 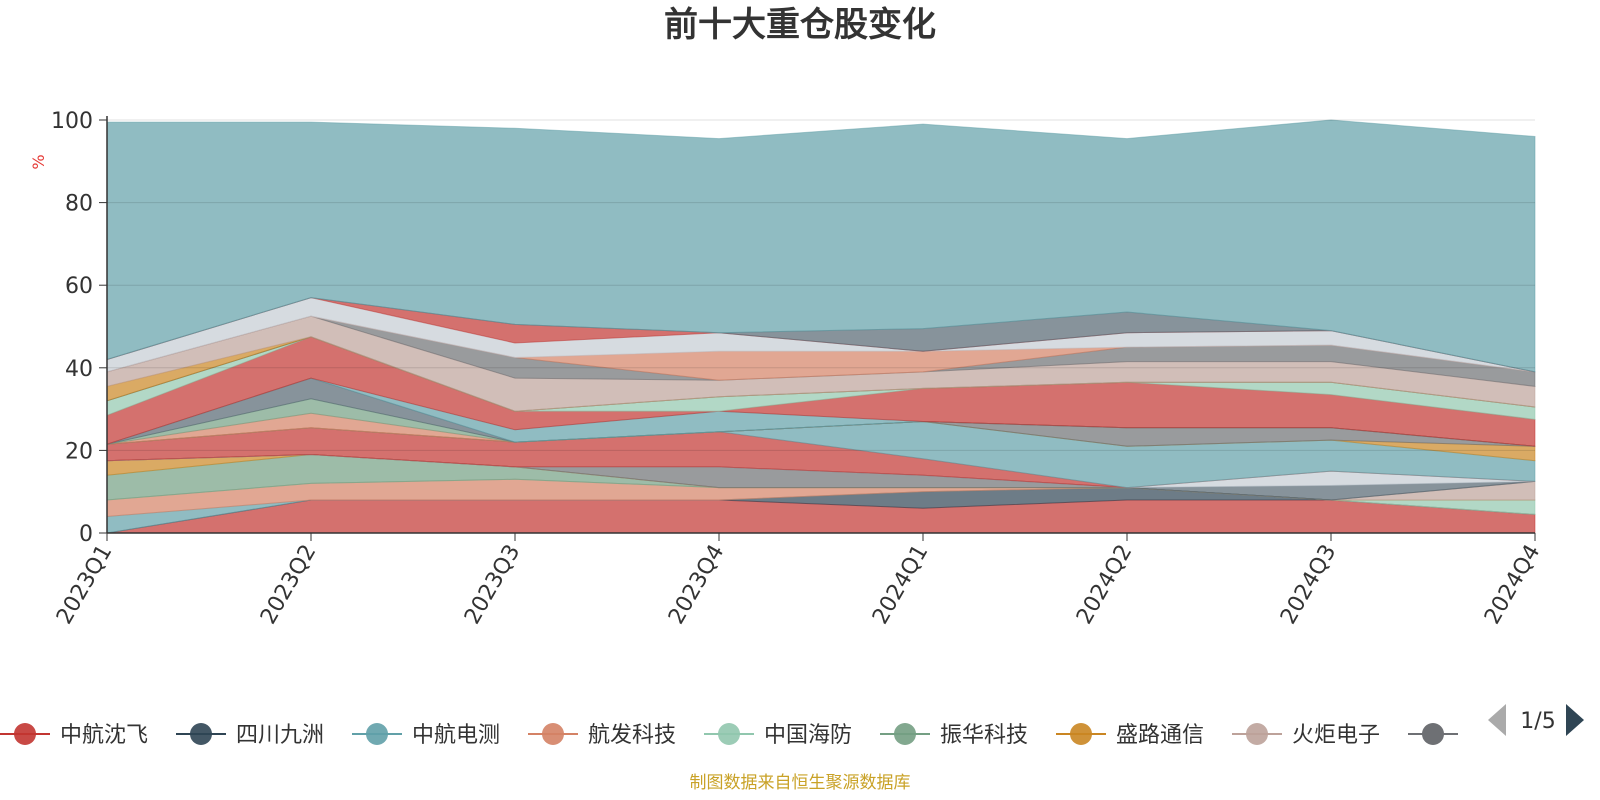 What do you see at coordinates (79, 286) in the screenshot?
I see `y-tick-label: 60` at bounding box center [79, 286].